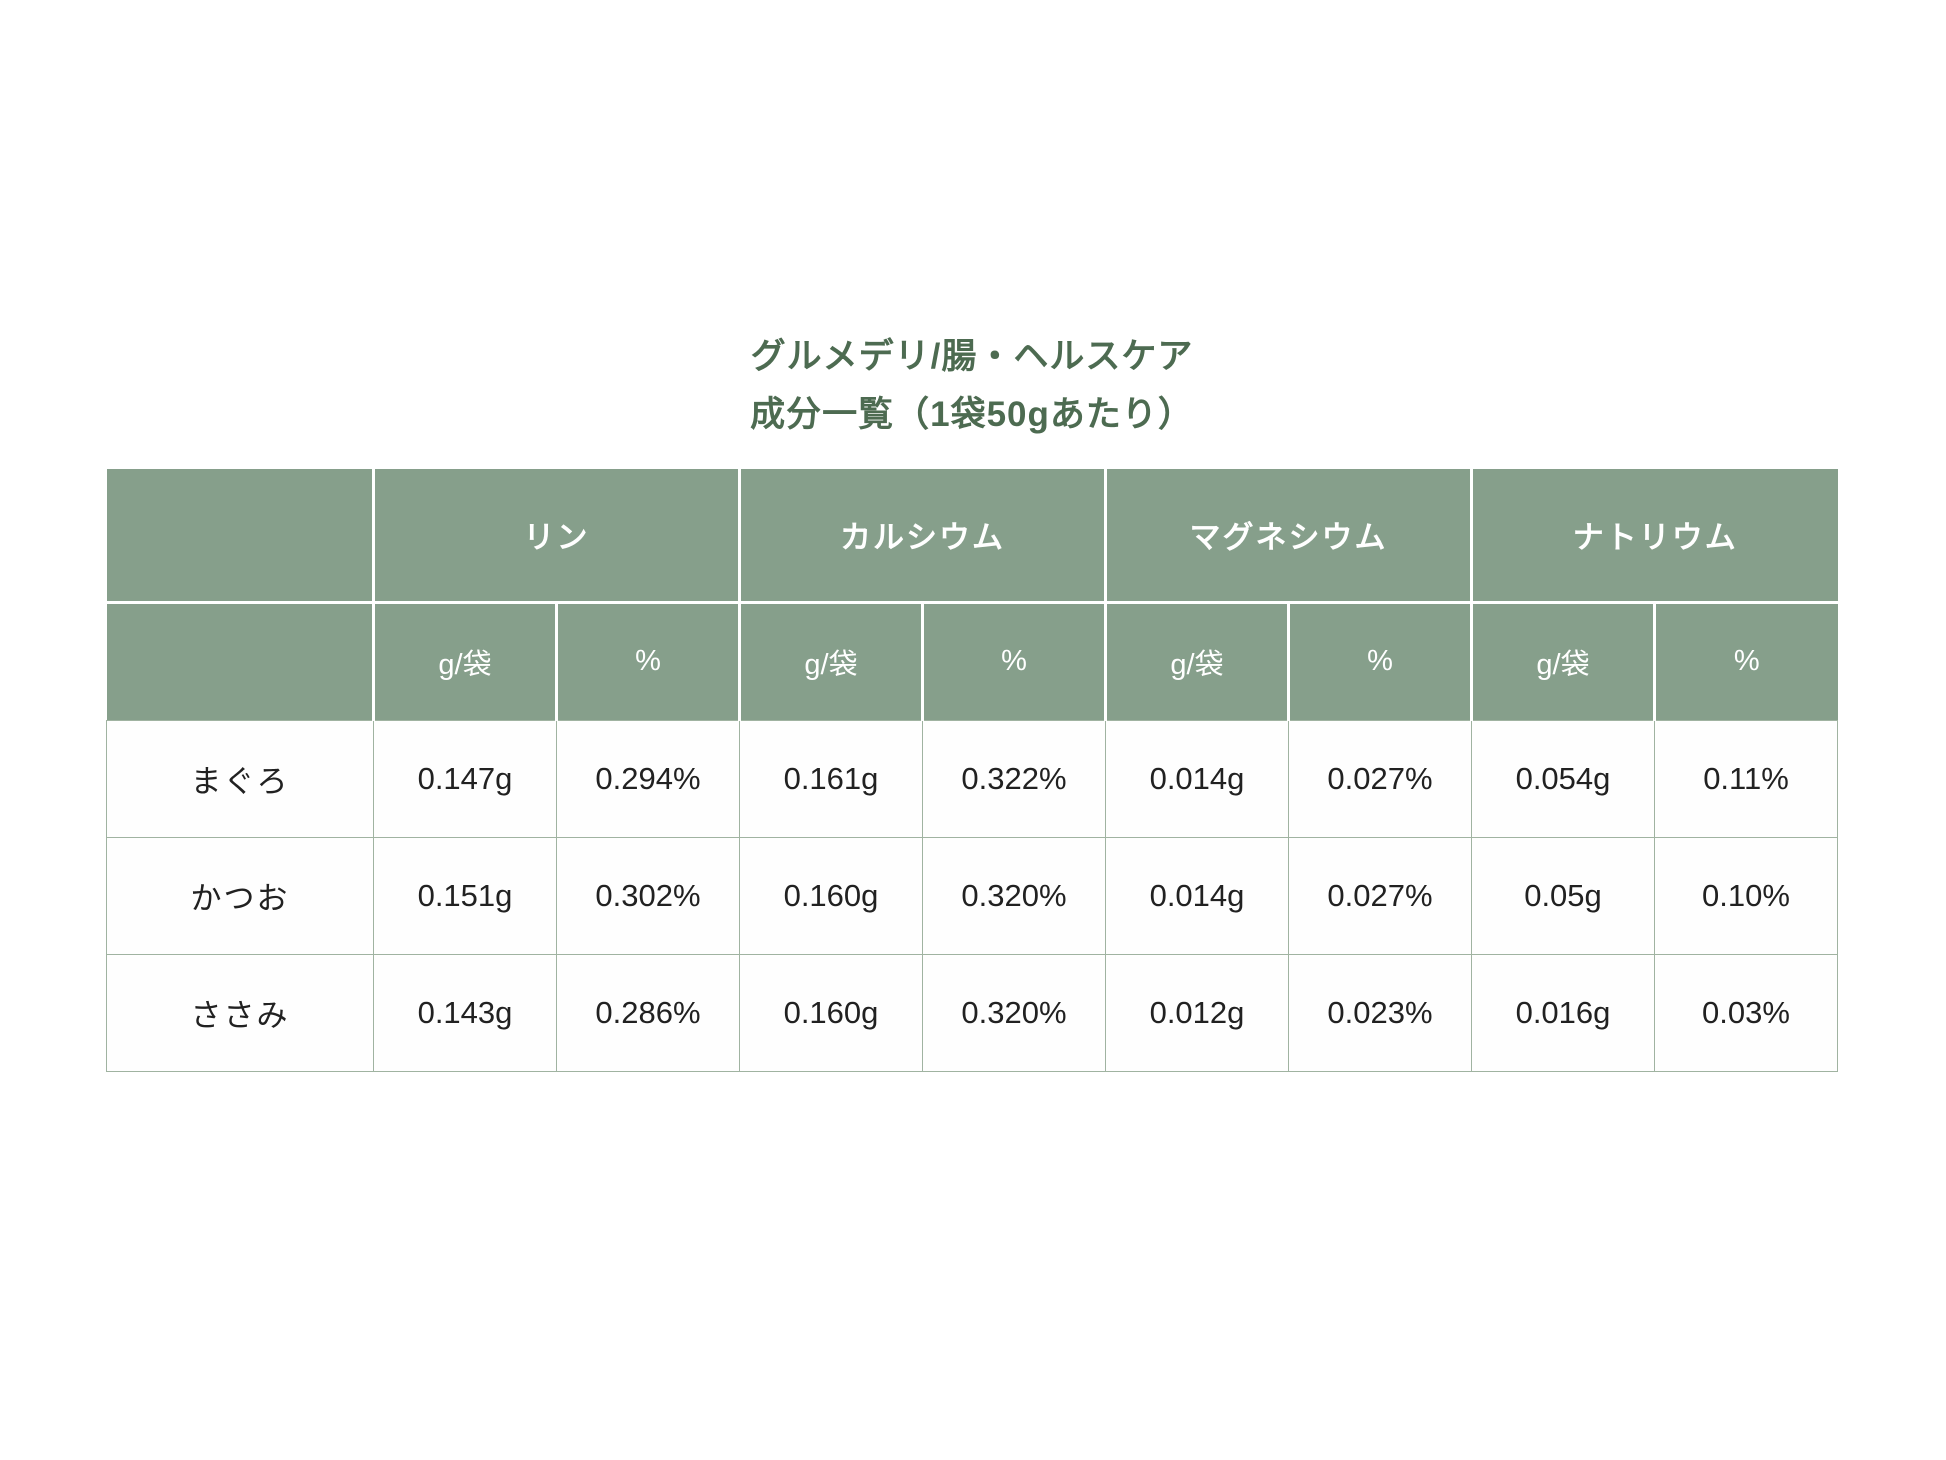 The width and height of the screenshot is (1946, 1460). I want to click on value-cell: 0.016g, so click(1563, 1012).